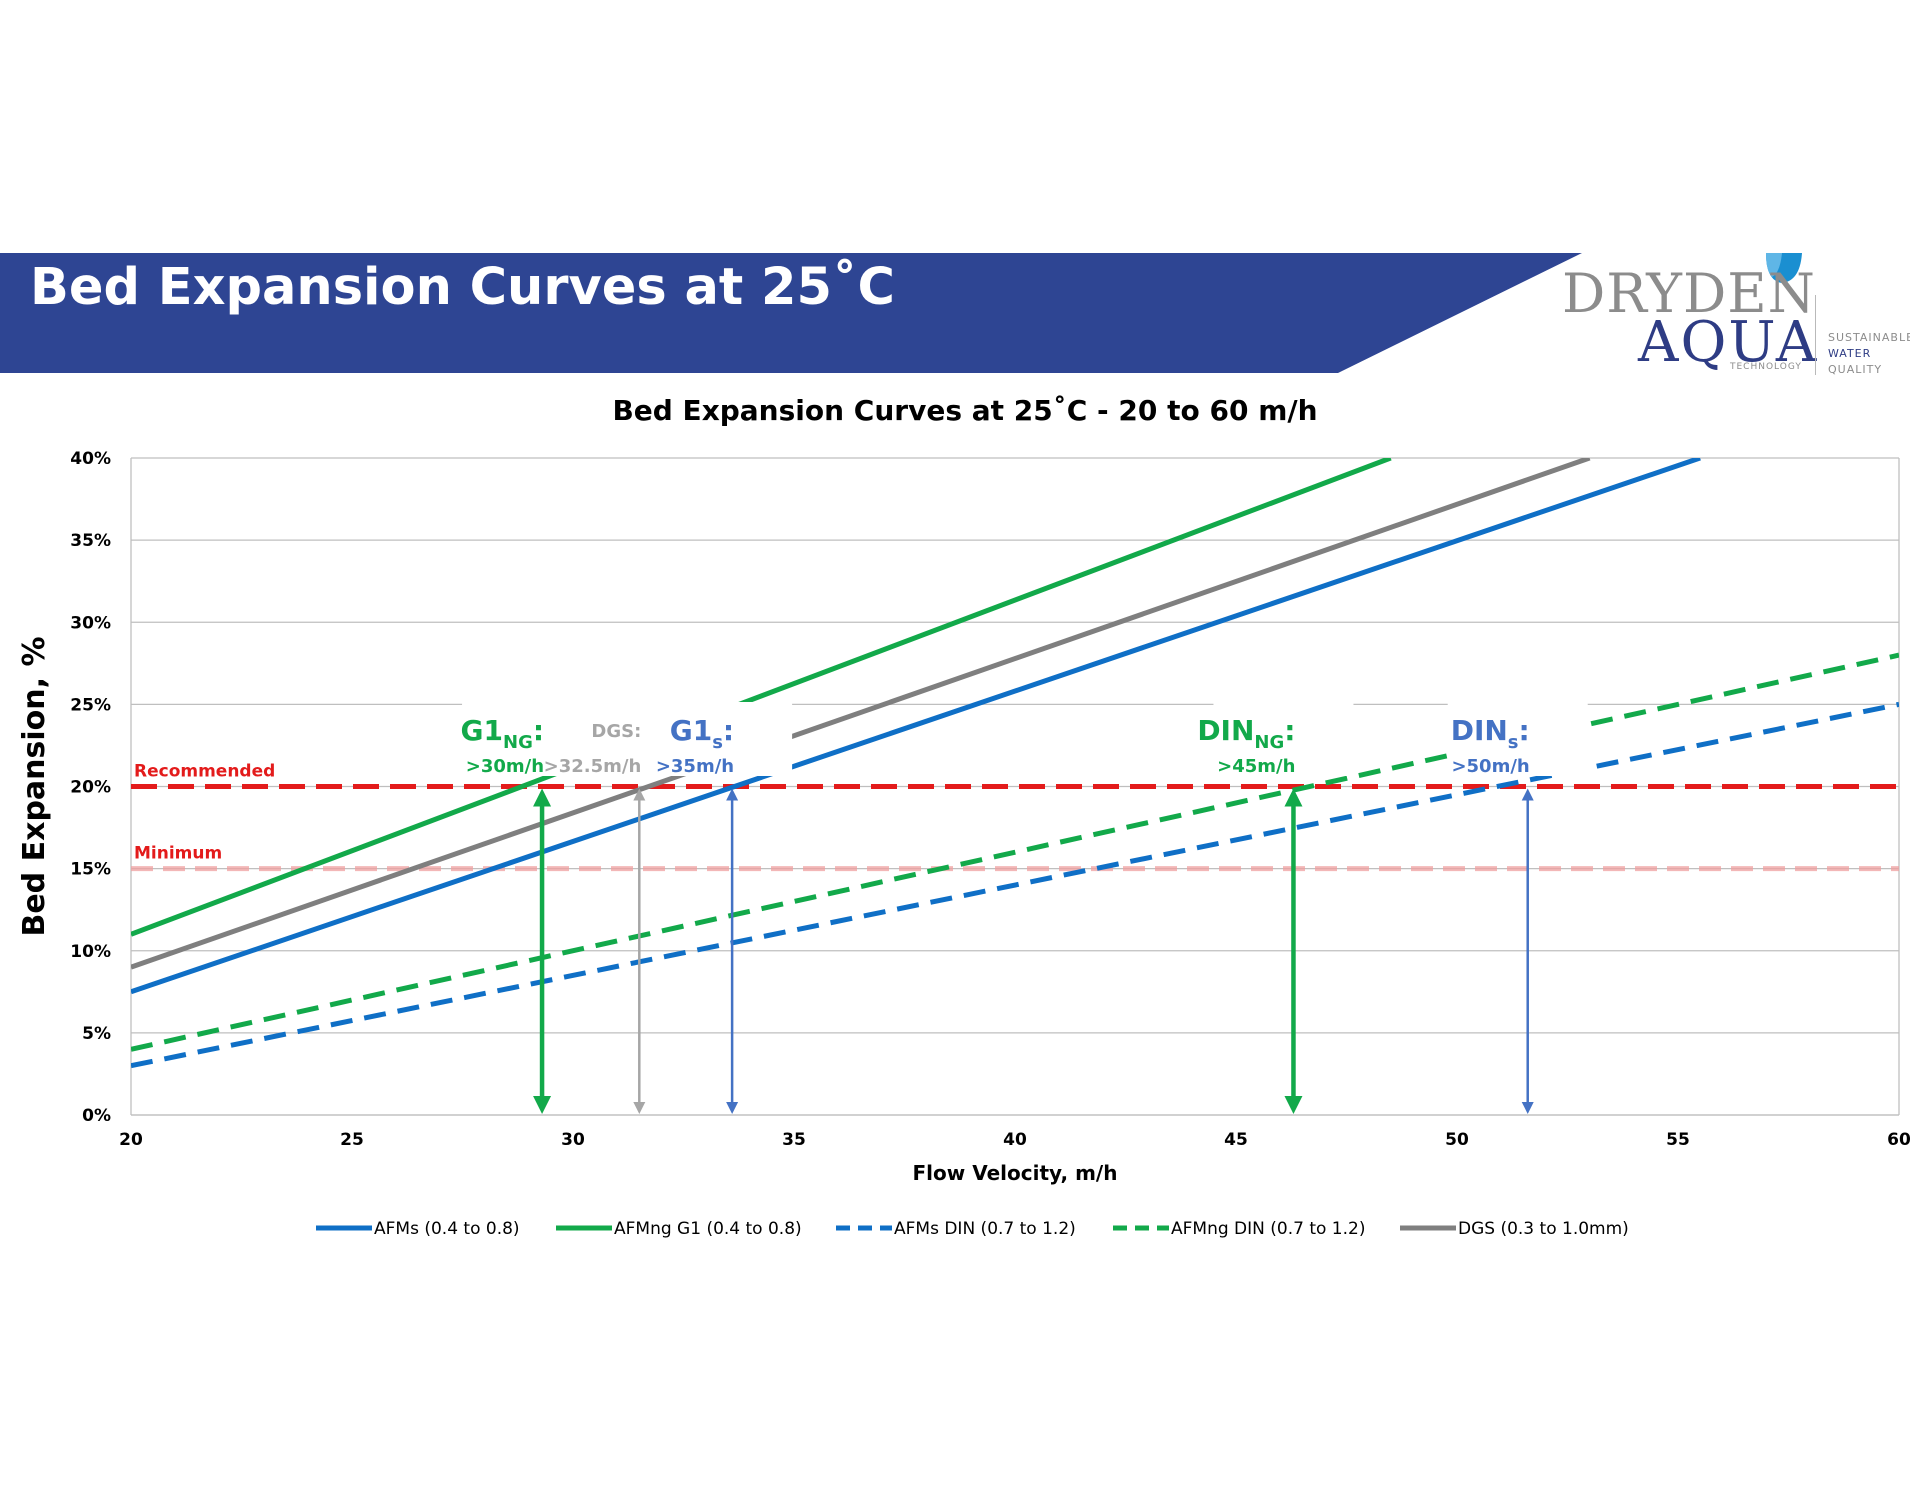  What do you see at coordinates (178, 854) in the screenshot?
I see `reference-line-label: Minimum` at bounding box center [178, 854].